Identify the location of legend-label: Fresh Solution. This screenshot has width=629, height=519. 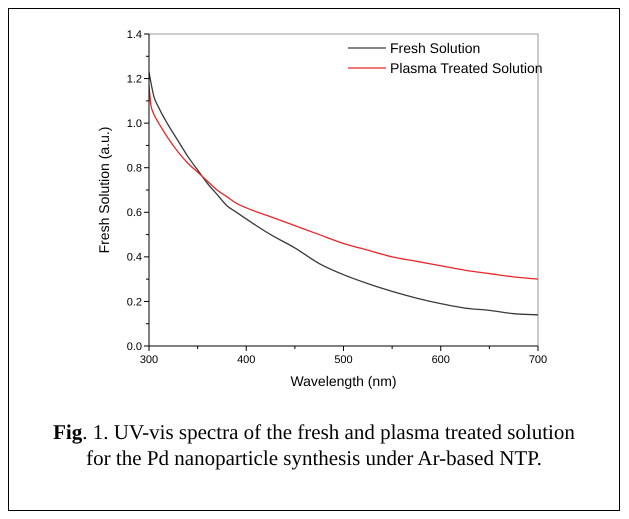
(435, 48).